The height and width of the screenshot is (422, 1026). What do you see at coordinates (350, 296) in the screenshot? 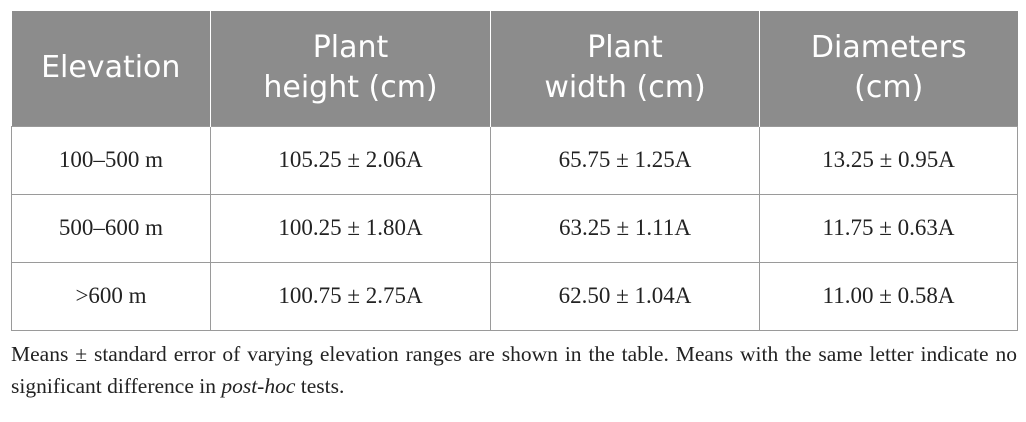
I see `cell-plant-height: 100.75 ± 2.75A` at bounding box center [350, 296].